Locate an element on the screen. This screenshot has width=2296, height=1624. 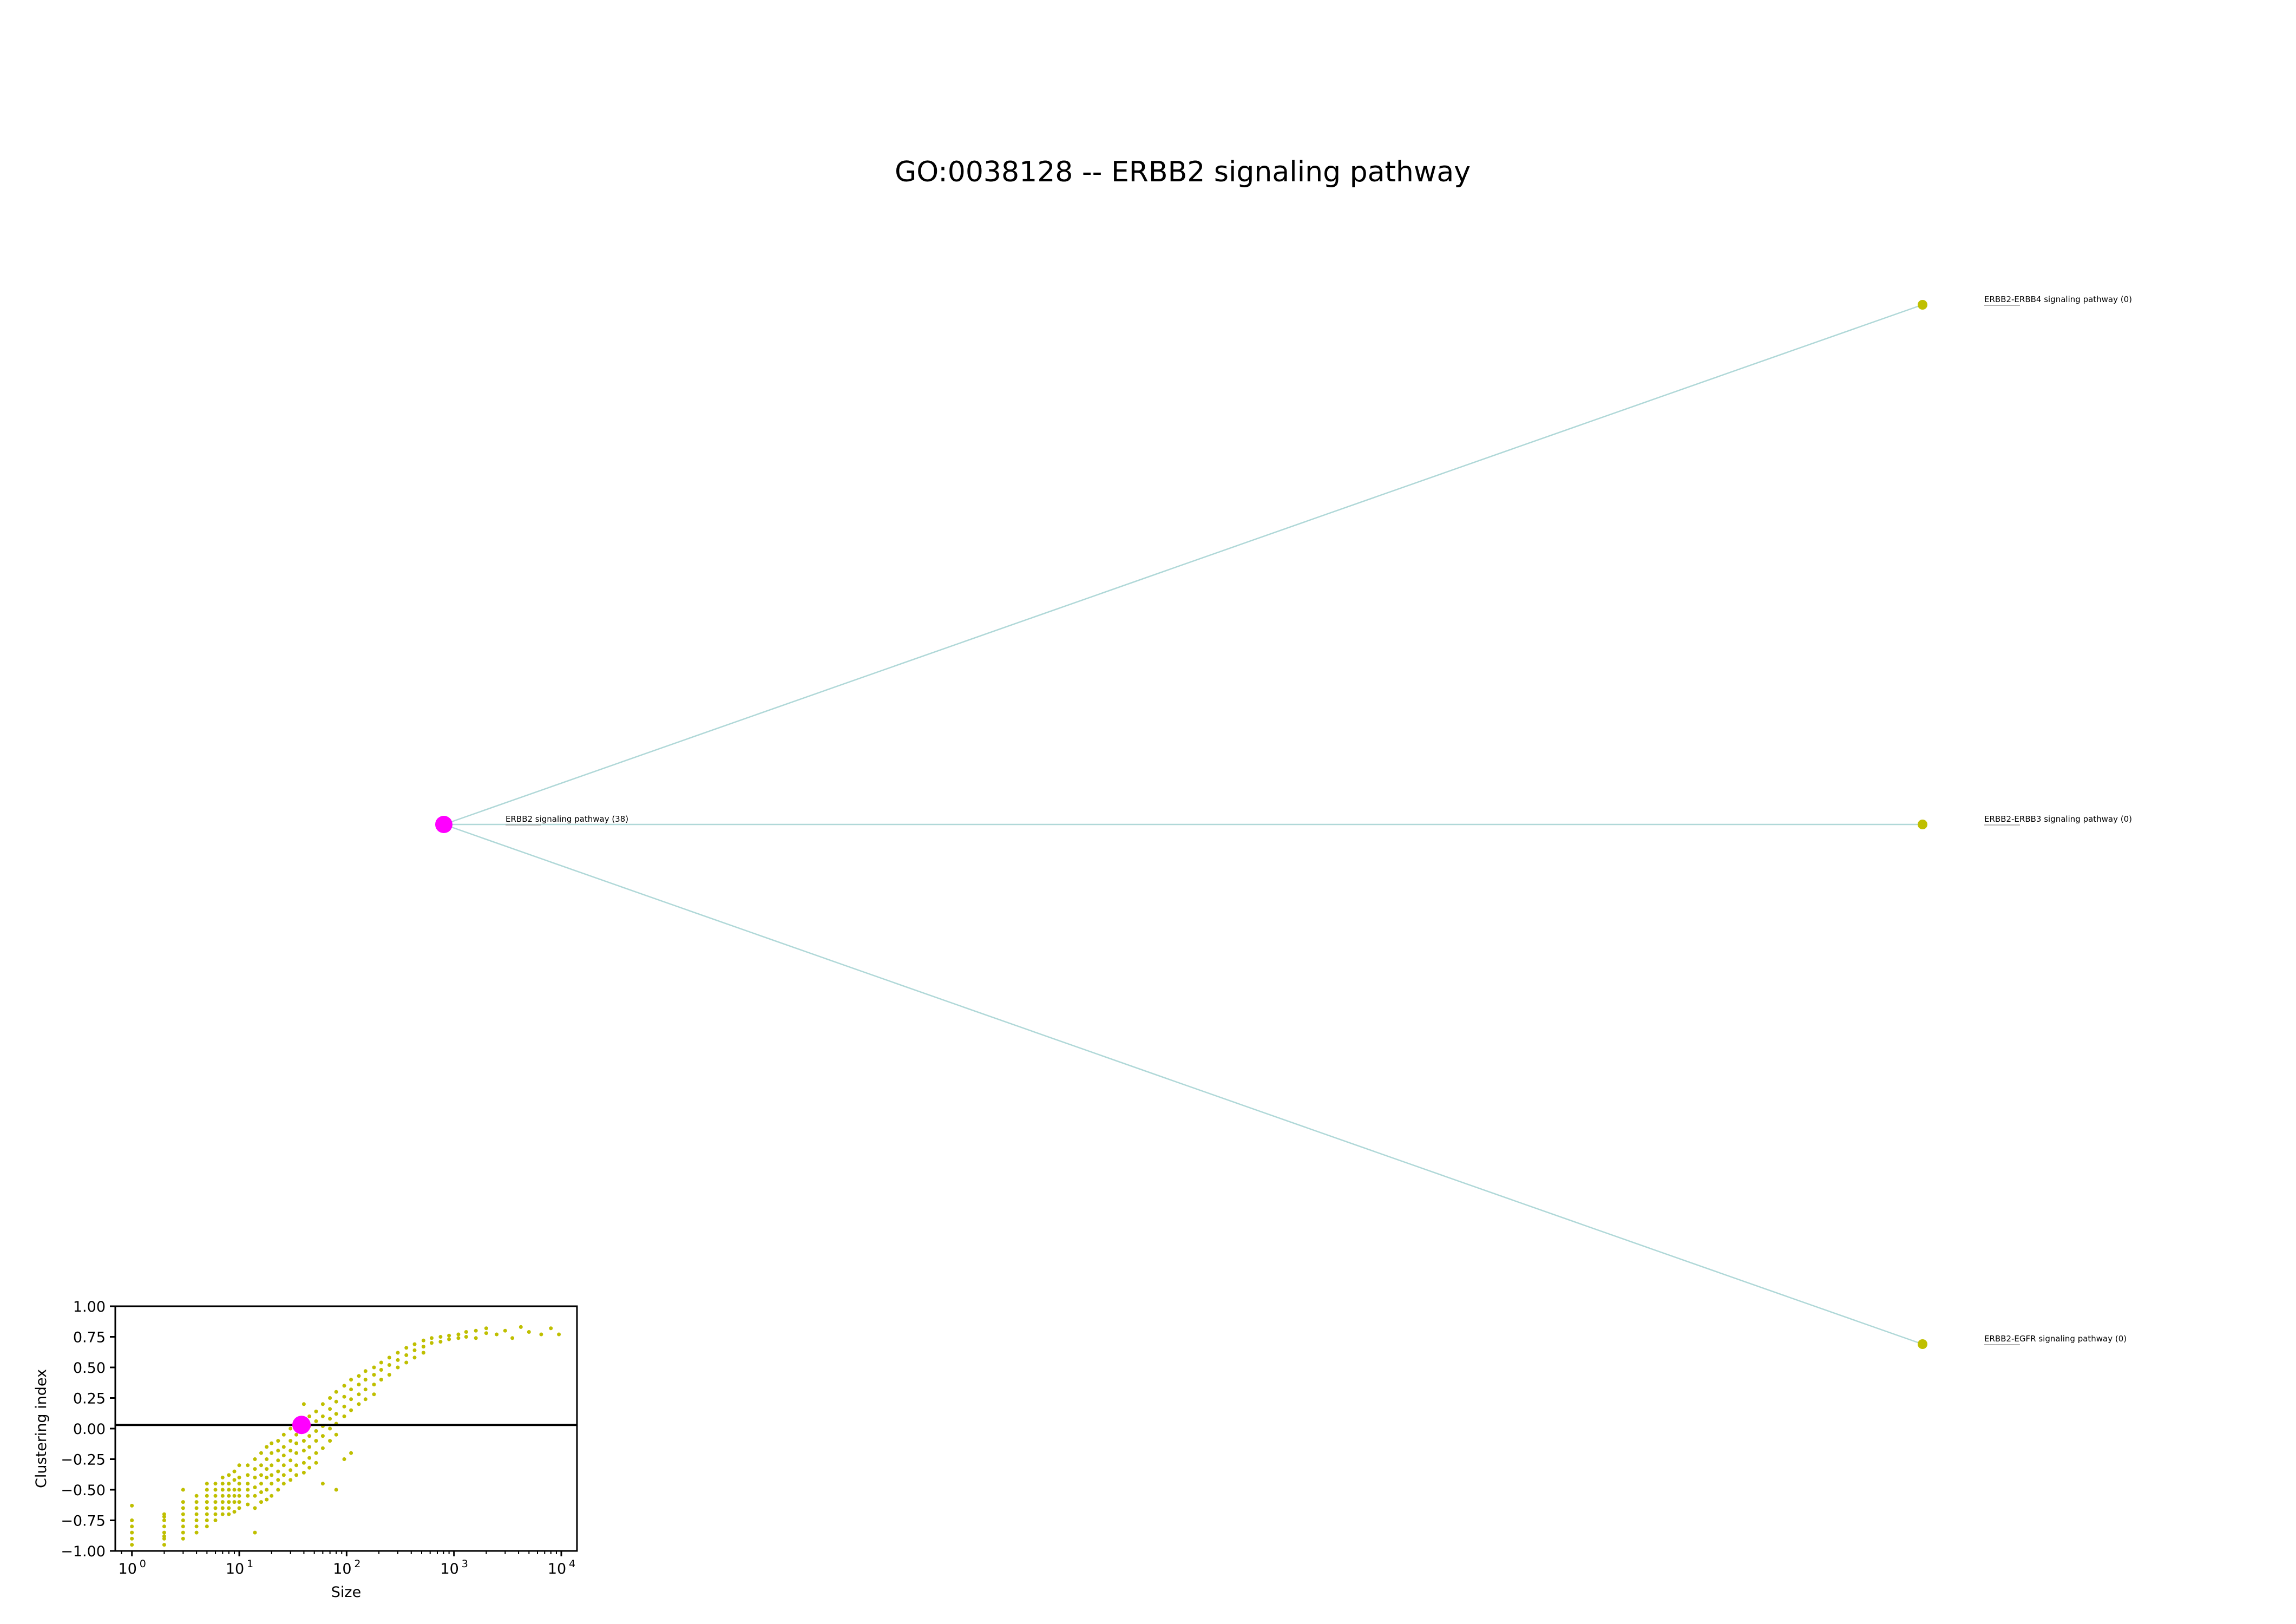
y-tick-label: 0.25 is located at coordinates (90, 1399).